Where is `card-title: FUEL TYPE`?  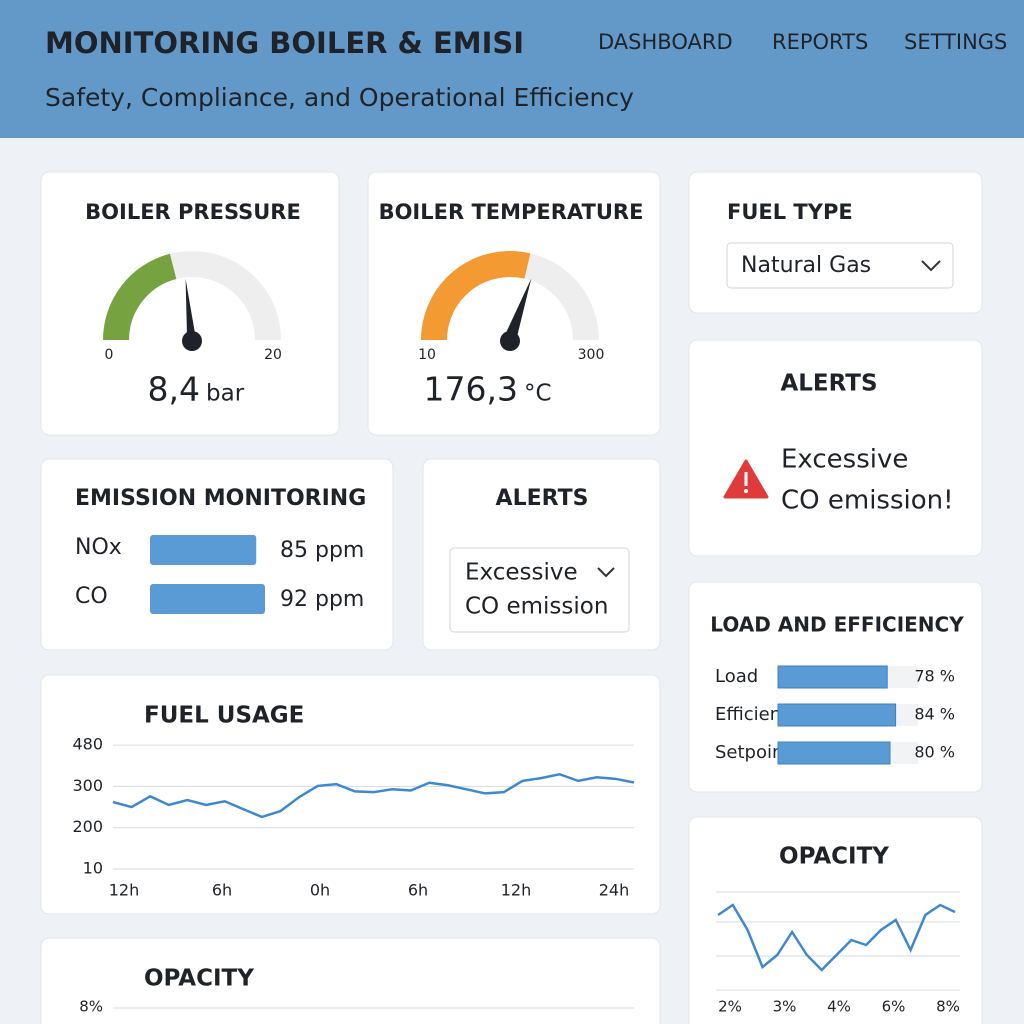
card-title: FUEL TYPE is located at coordinates (790, 212).